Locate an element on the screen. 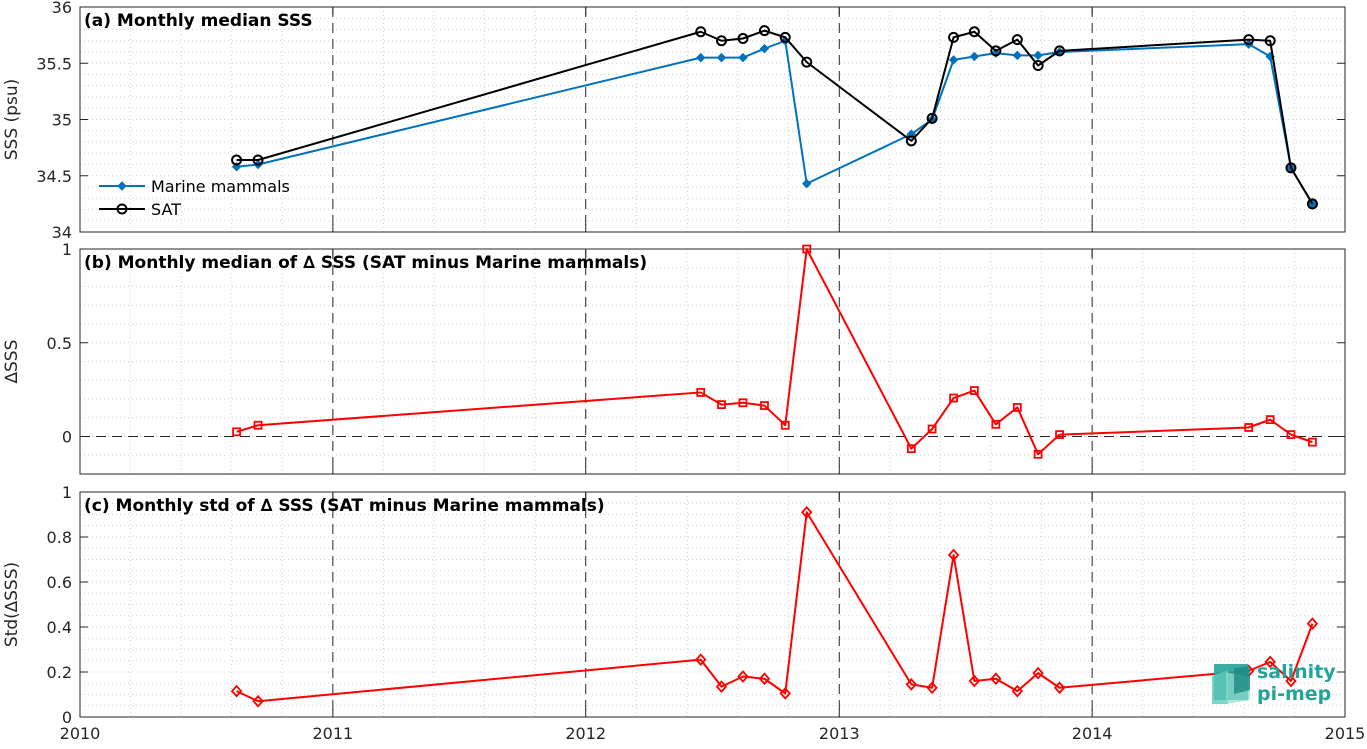 The height and width of the screenshot is (749, 1367). y-tick-label: 36 is located at coordinates (62, 8).